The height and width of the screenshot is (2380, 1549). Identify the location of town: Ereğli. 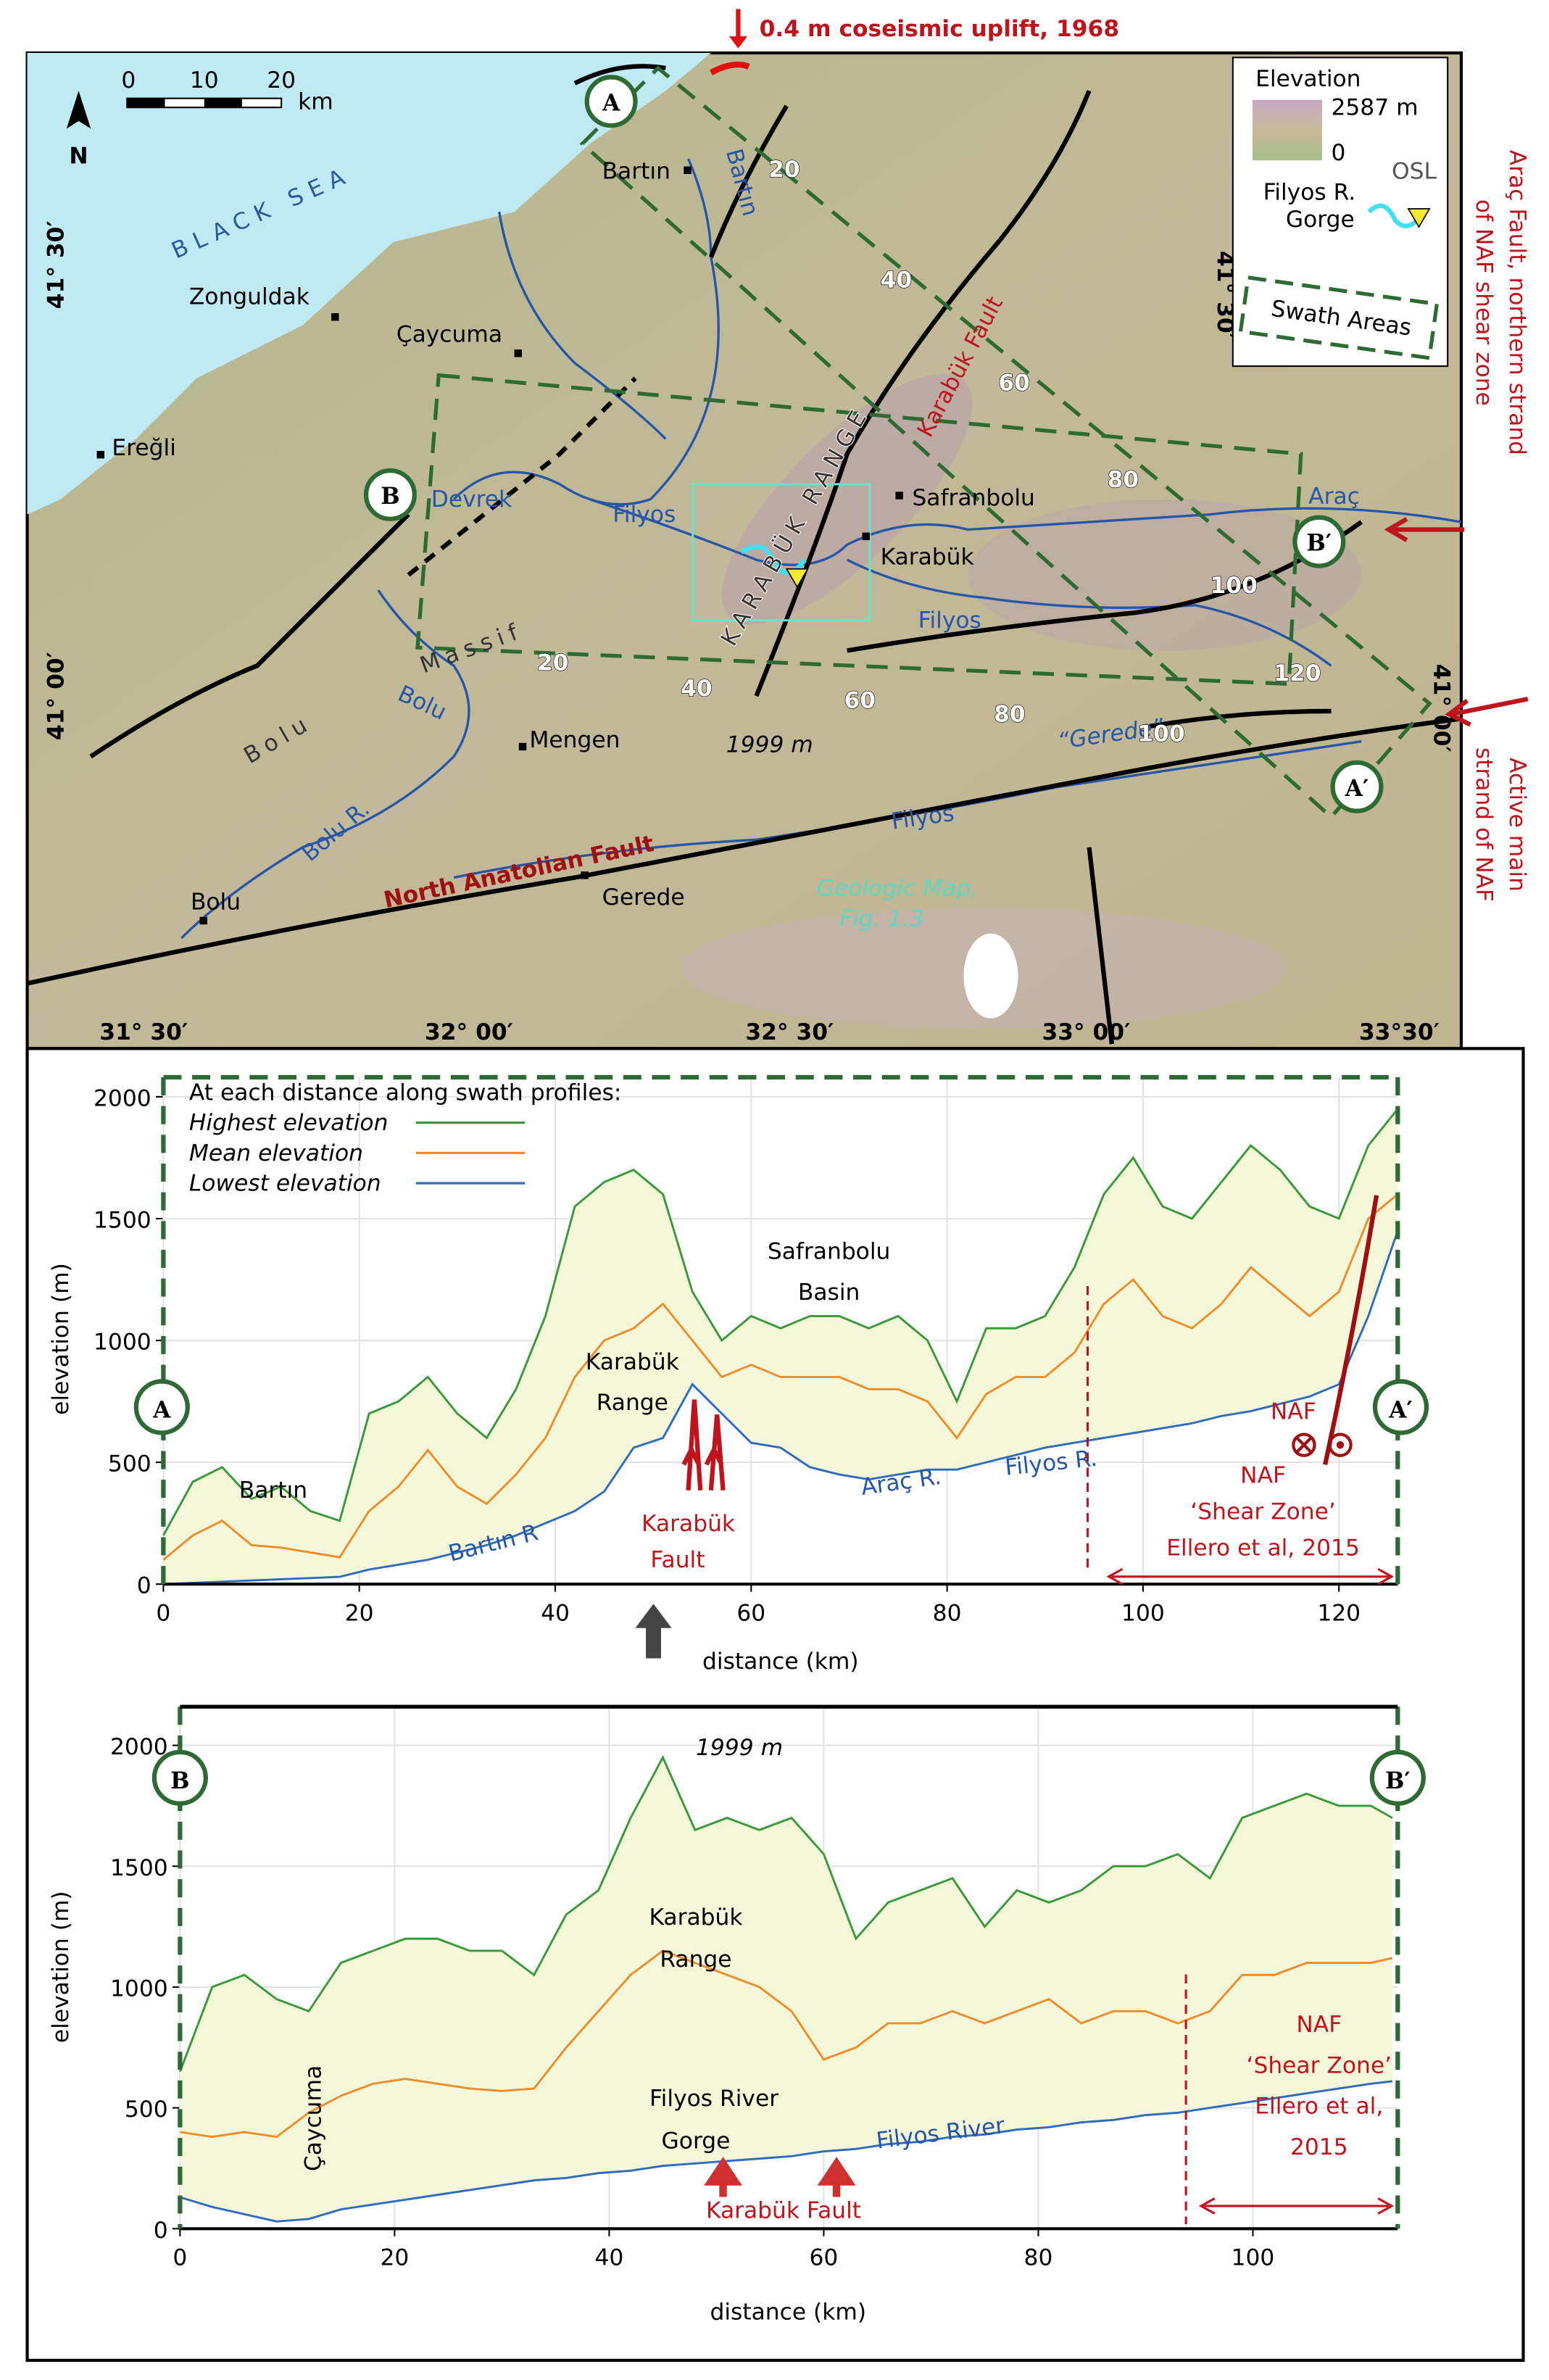
(143, 448).